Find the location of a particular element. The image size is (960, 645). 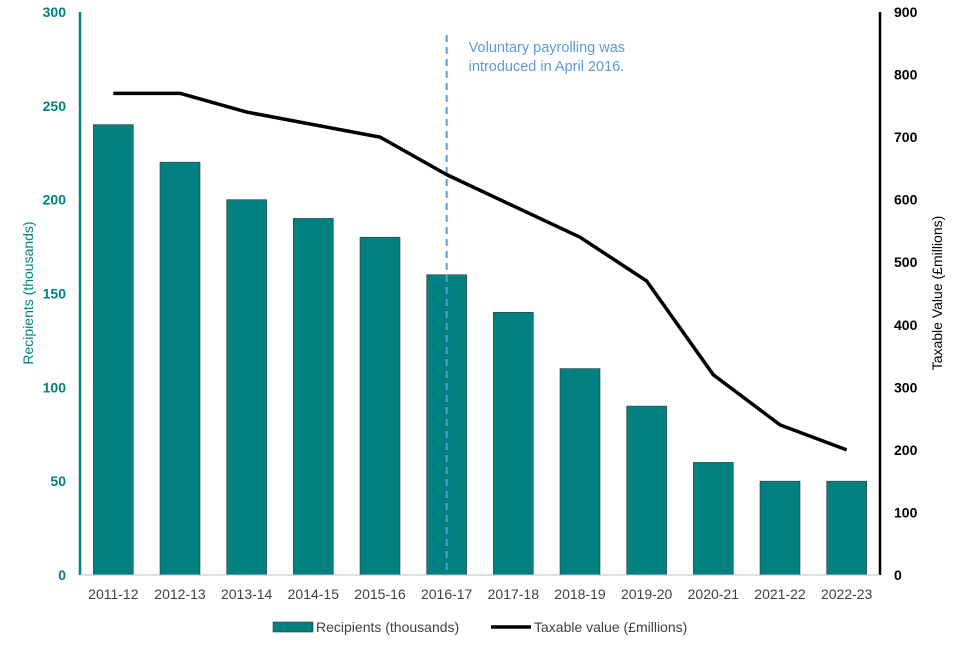

x-tick-label: 2021-22 is located at coordinates (780, 594).